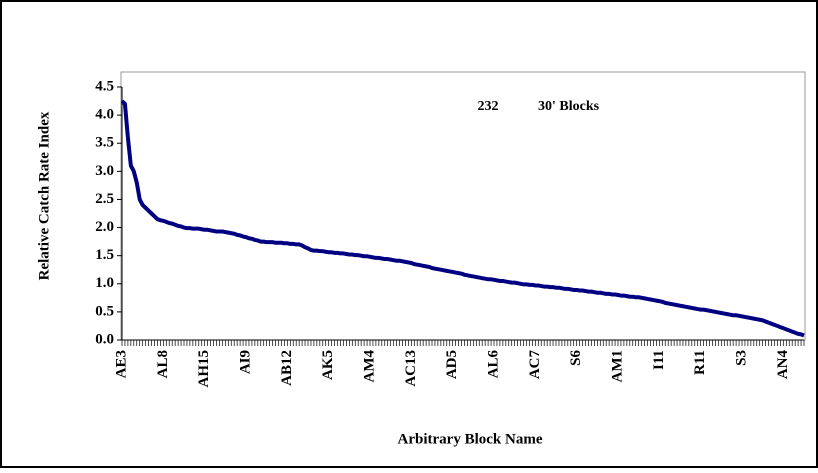 This screenshot has height=473, width=818. What do you see at coordinates (535, 365) in the screenshot?
I see `x-tick-label: AC7` at bounding box center [535, 365].